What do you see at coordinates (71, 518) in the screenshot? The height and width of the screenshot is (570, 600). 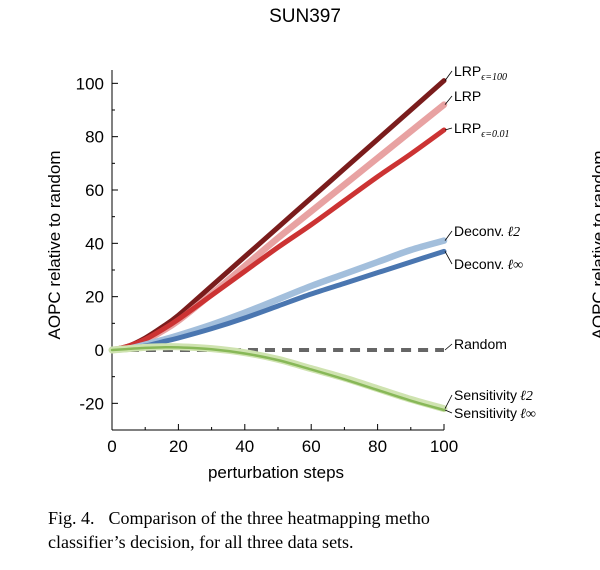 I see `figure-number: Fig. 4.` at bounding box center [71, 518].